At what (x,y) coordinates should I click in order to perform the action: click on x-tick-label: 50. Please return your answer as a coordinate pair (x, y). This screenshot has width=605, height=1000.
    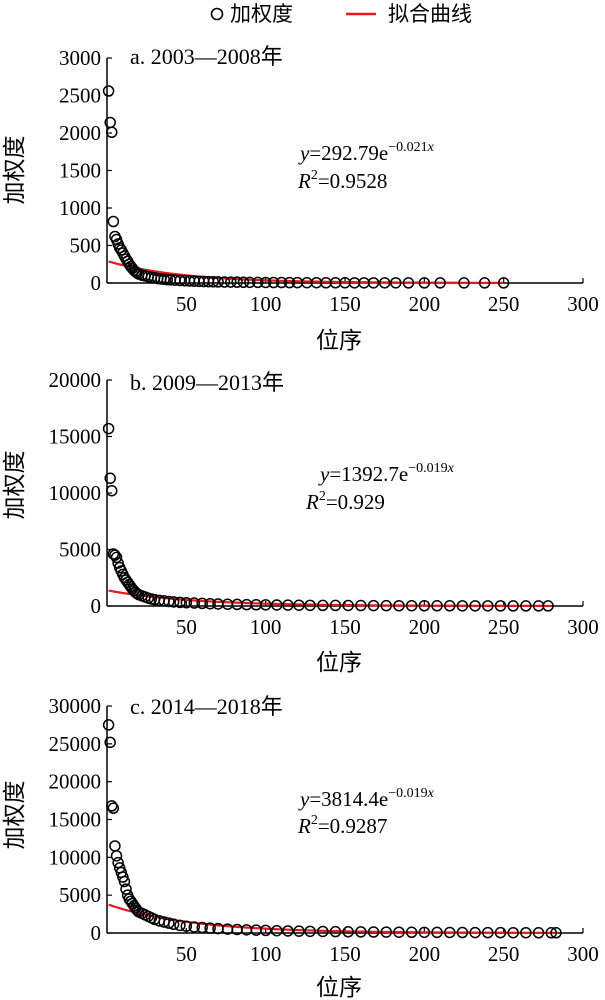
    Looking at the image, I should click on (186, 954).